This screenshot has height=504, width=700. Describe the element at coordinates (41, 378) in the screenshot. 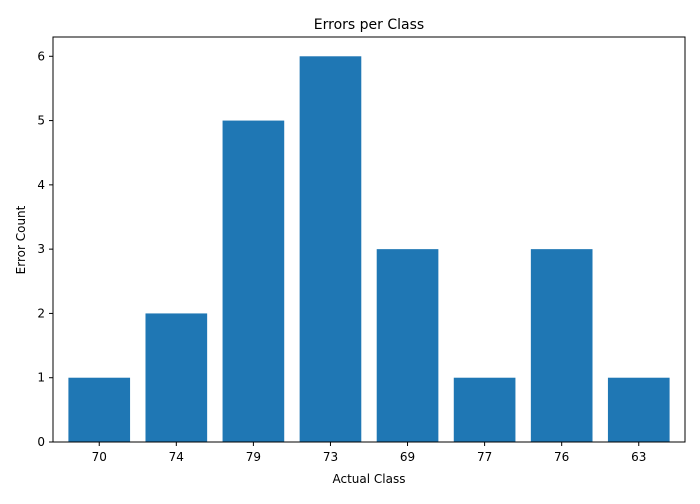

I see `y-tick-label-1: 1` at that location.